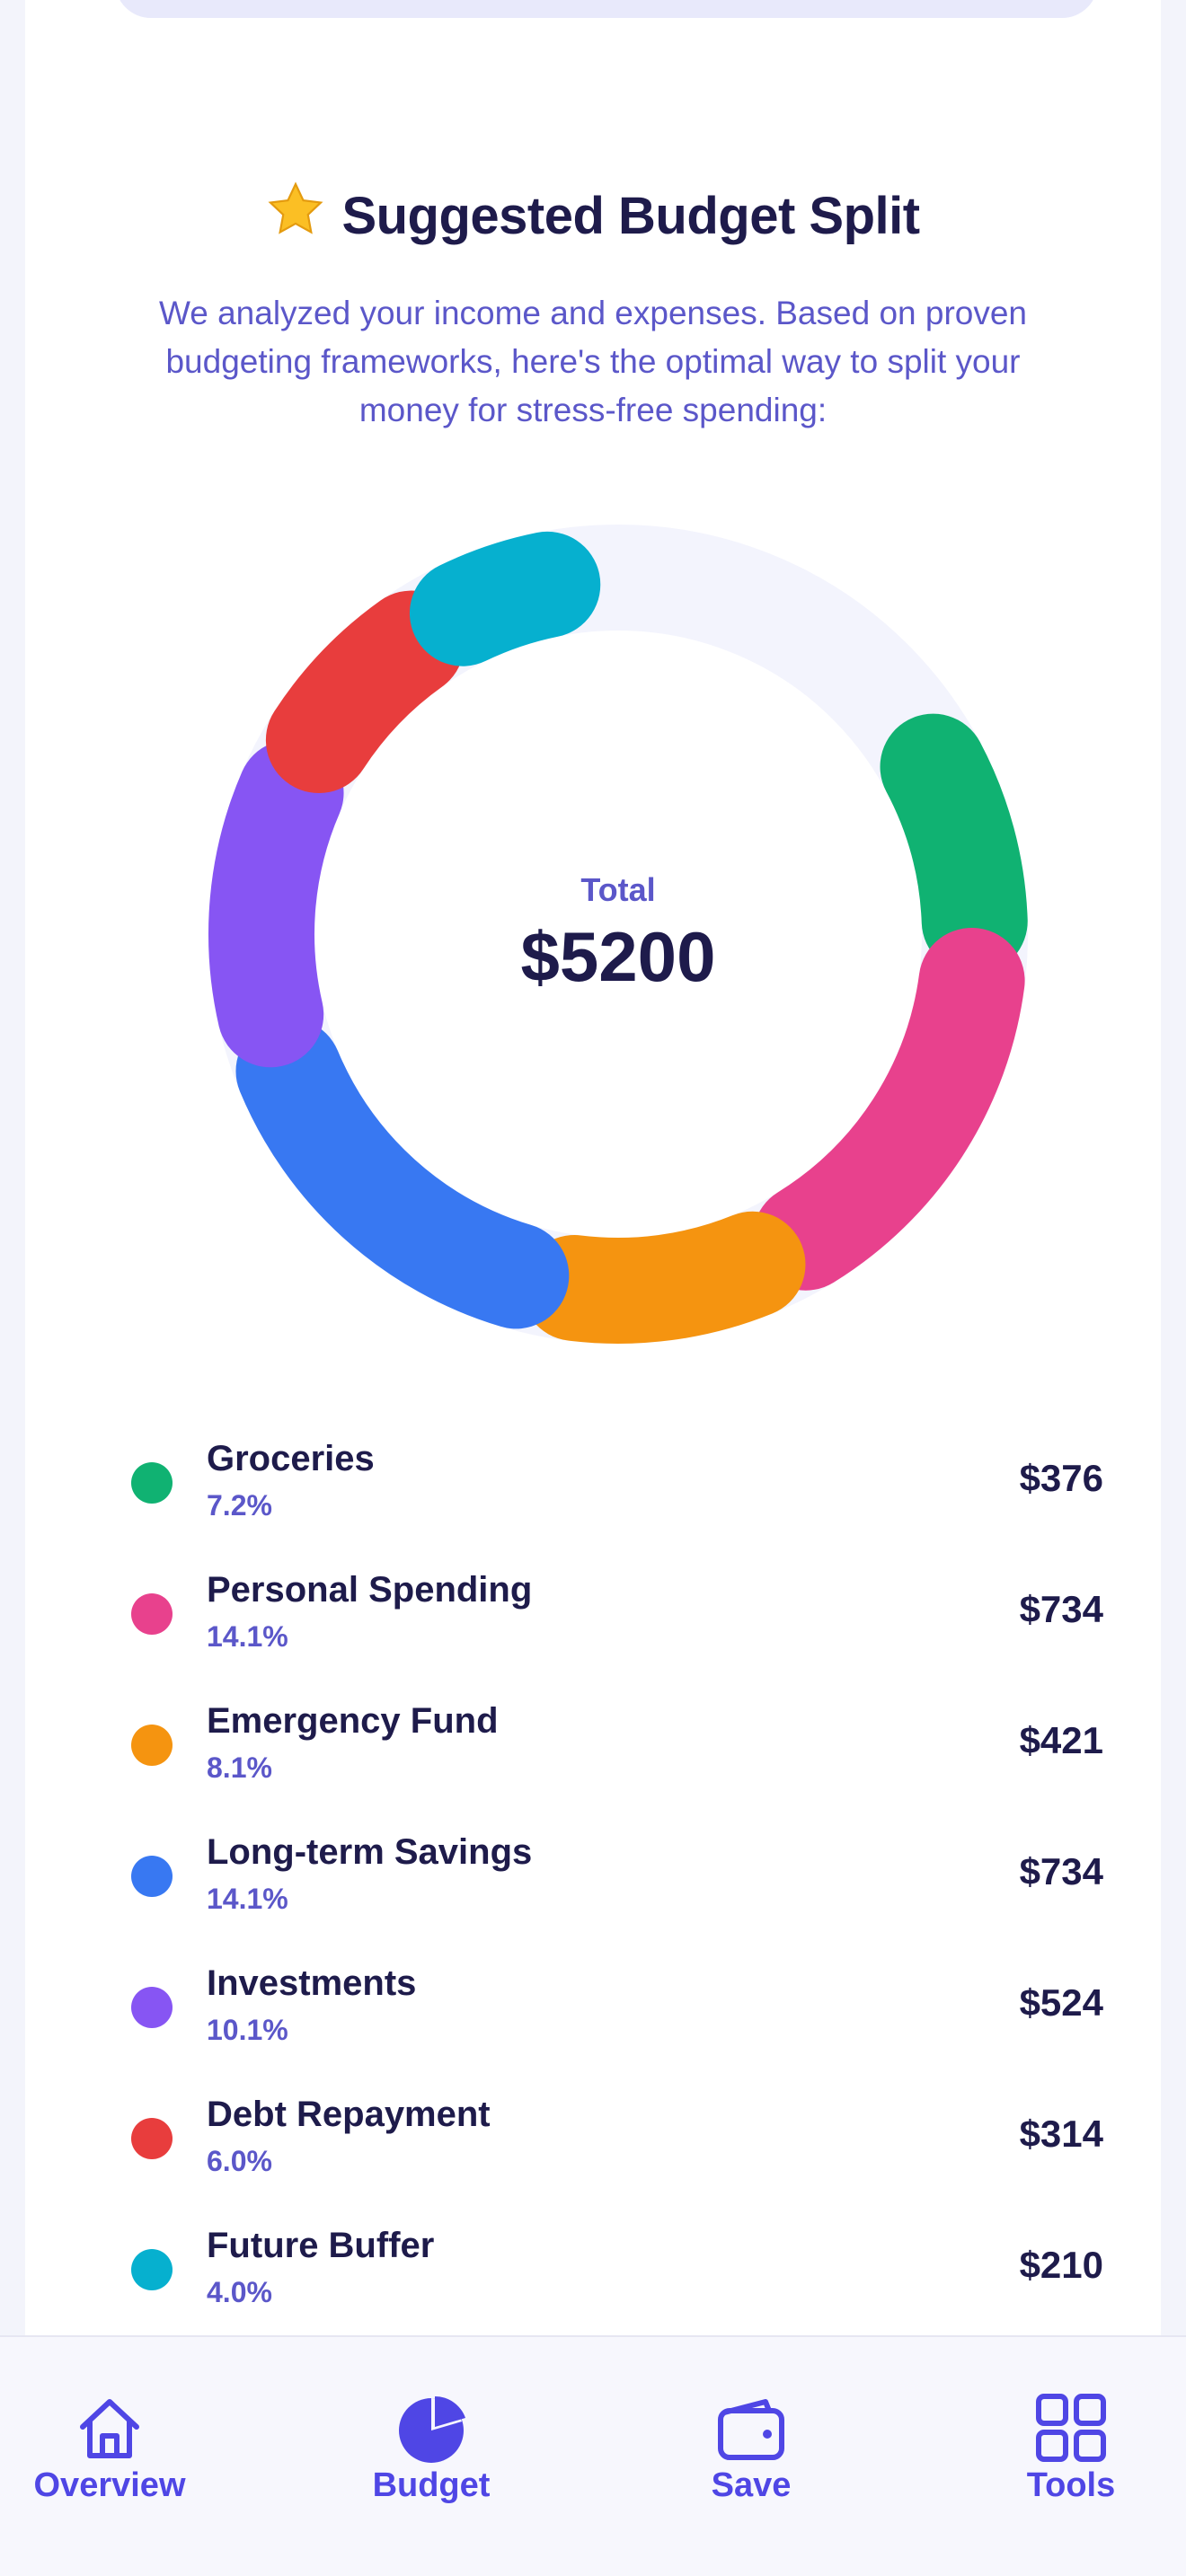 The image size is (1186, 2576). What do you see at coordinates (888, 1109) in the screenshot?
I see `donut-segment-personal-spending` at bounding box center [888, 1109].